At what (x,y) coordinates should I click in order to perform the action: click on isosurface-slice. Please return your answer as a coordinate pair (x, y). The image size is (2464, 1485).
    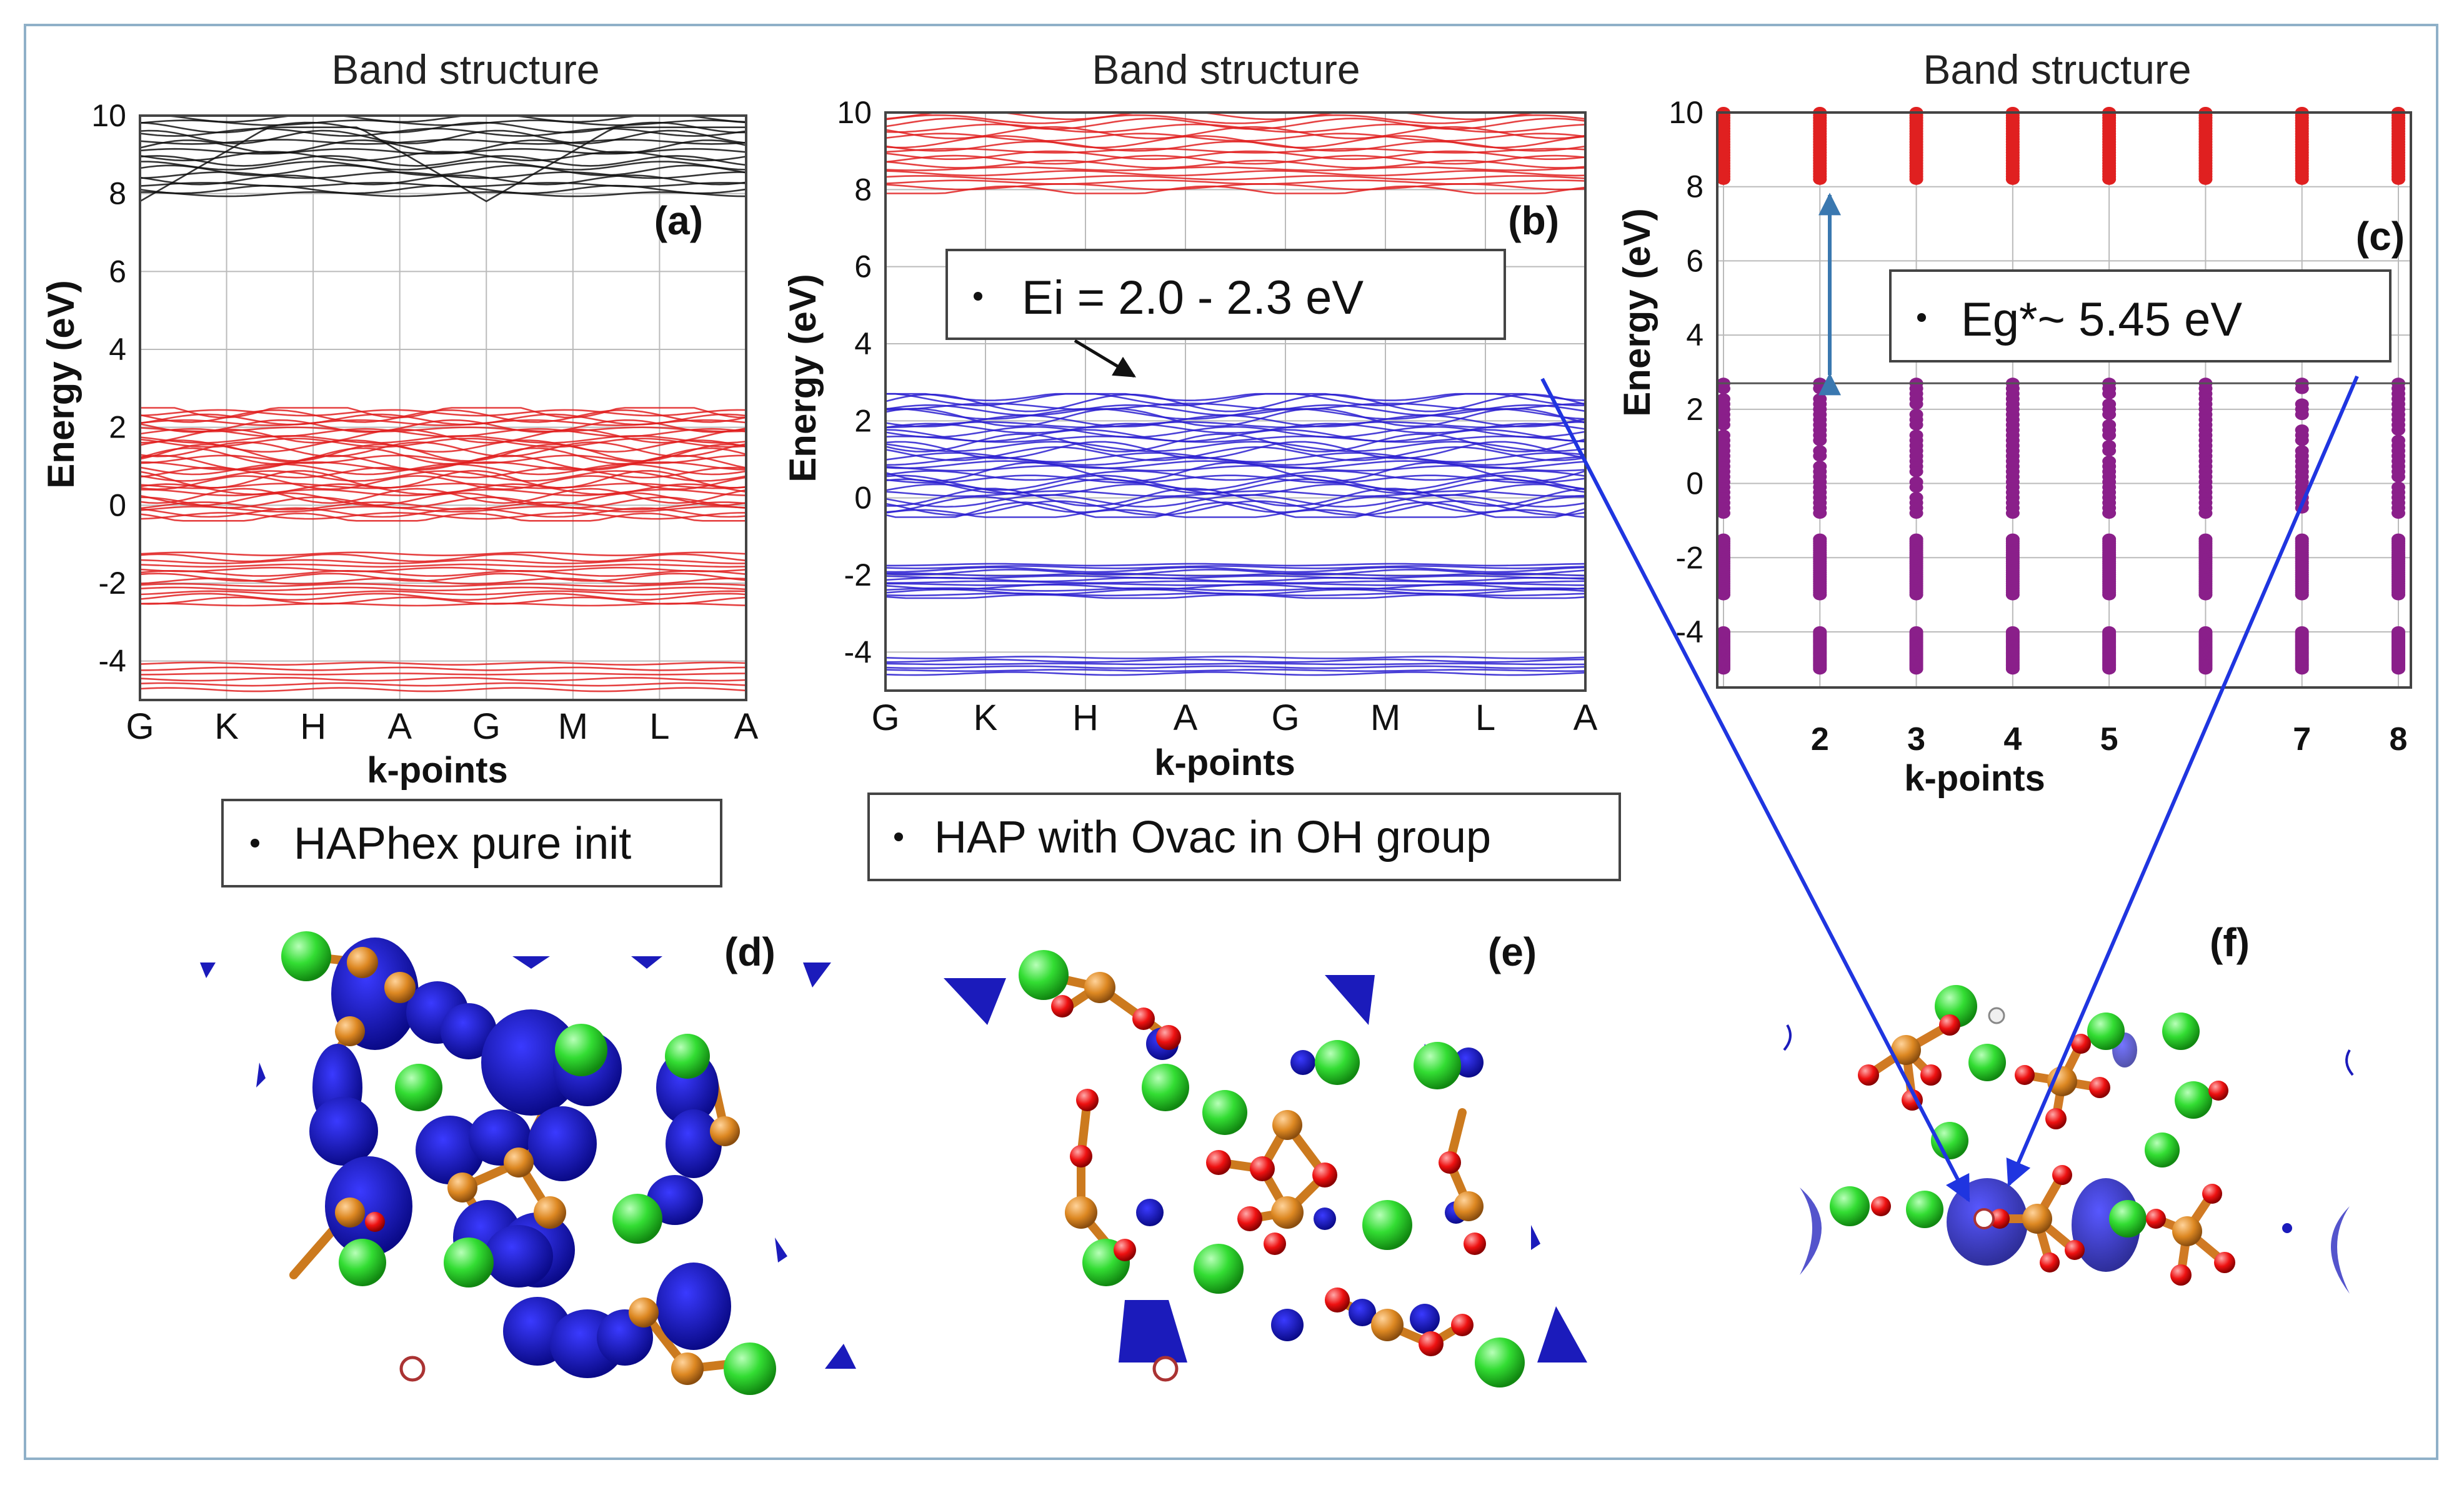
    Looking at the image, I should click on (1350, 1000).